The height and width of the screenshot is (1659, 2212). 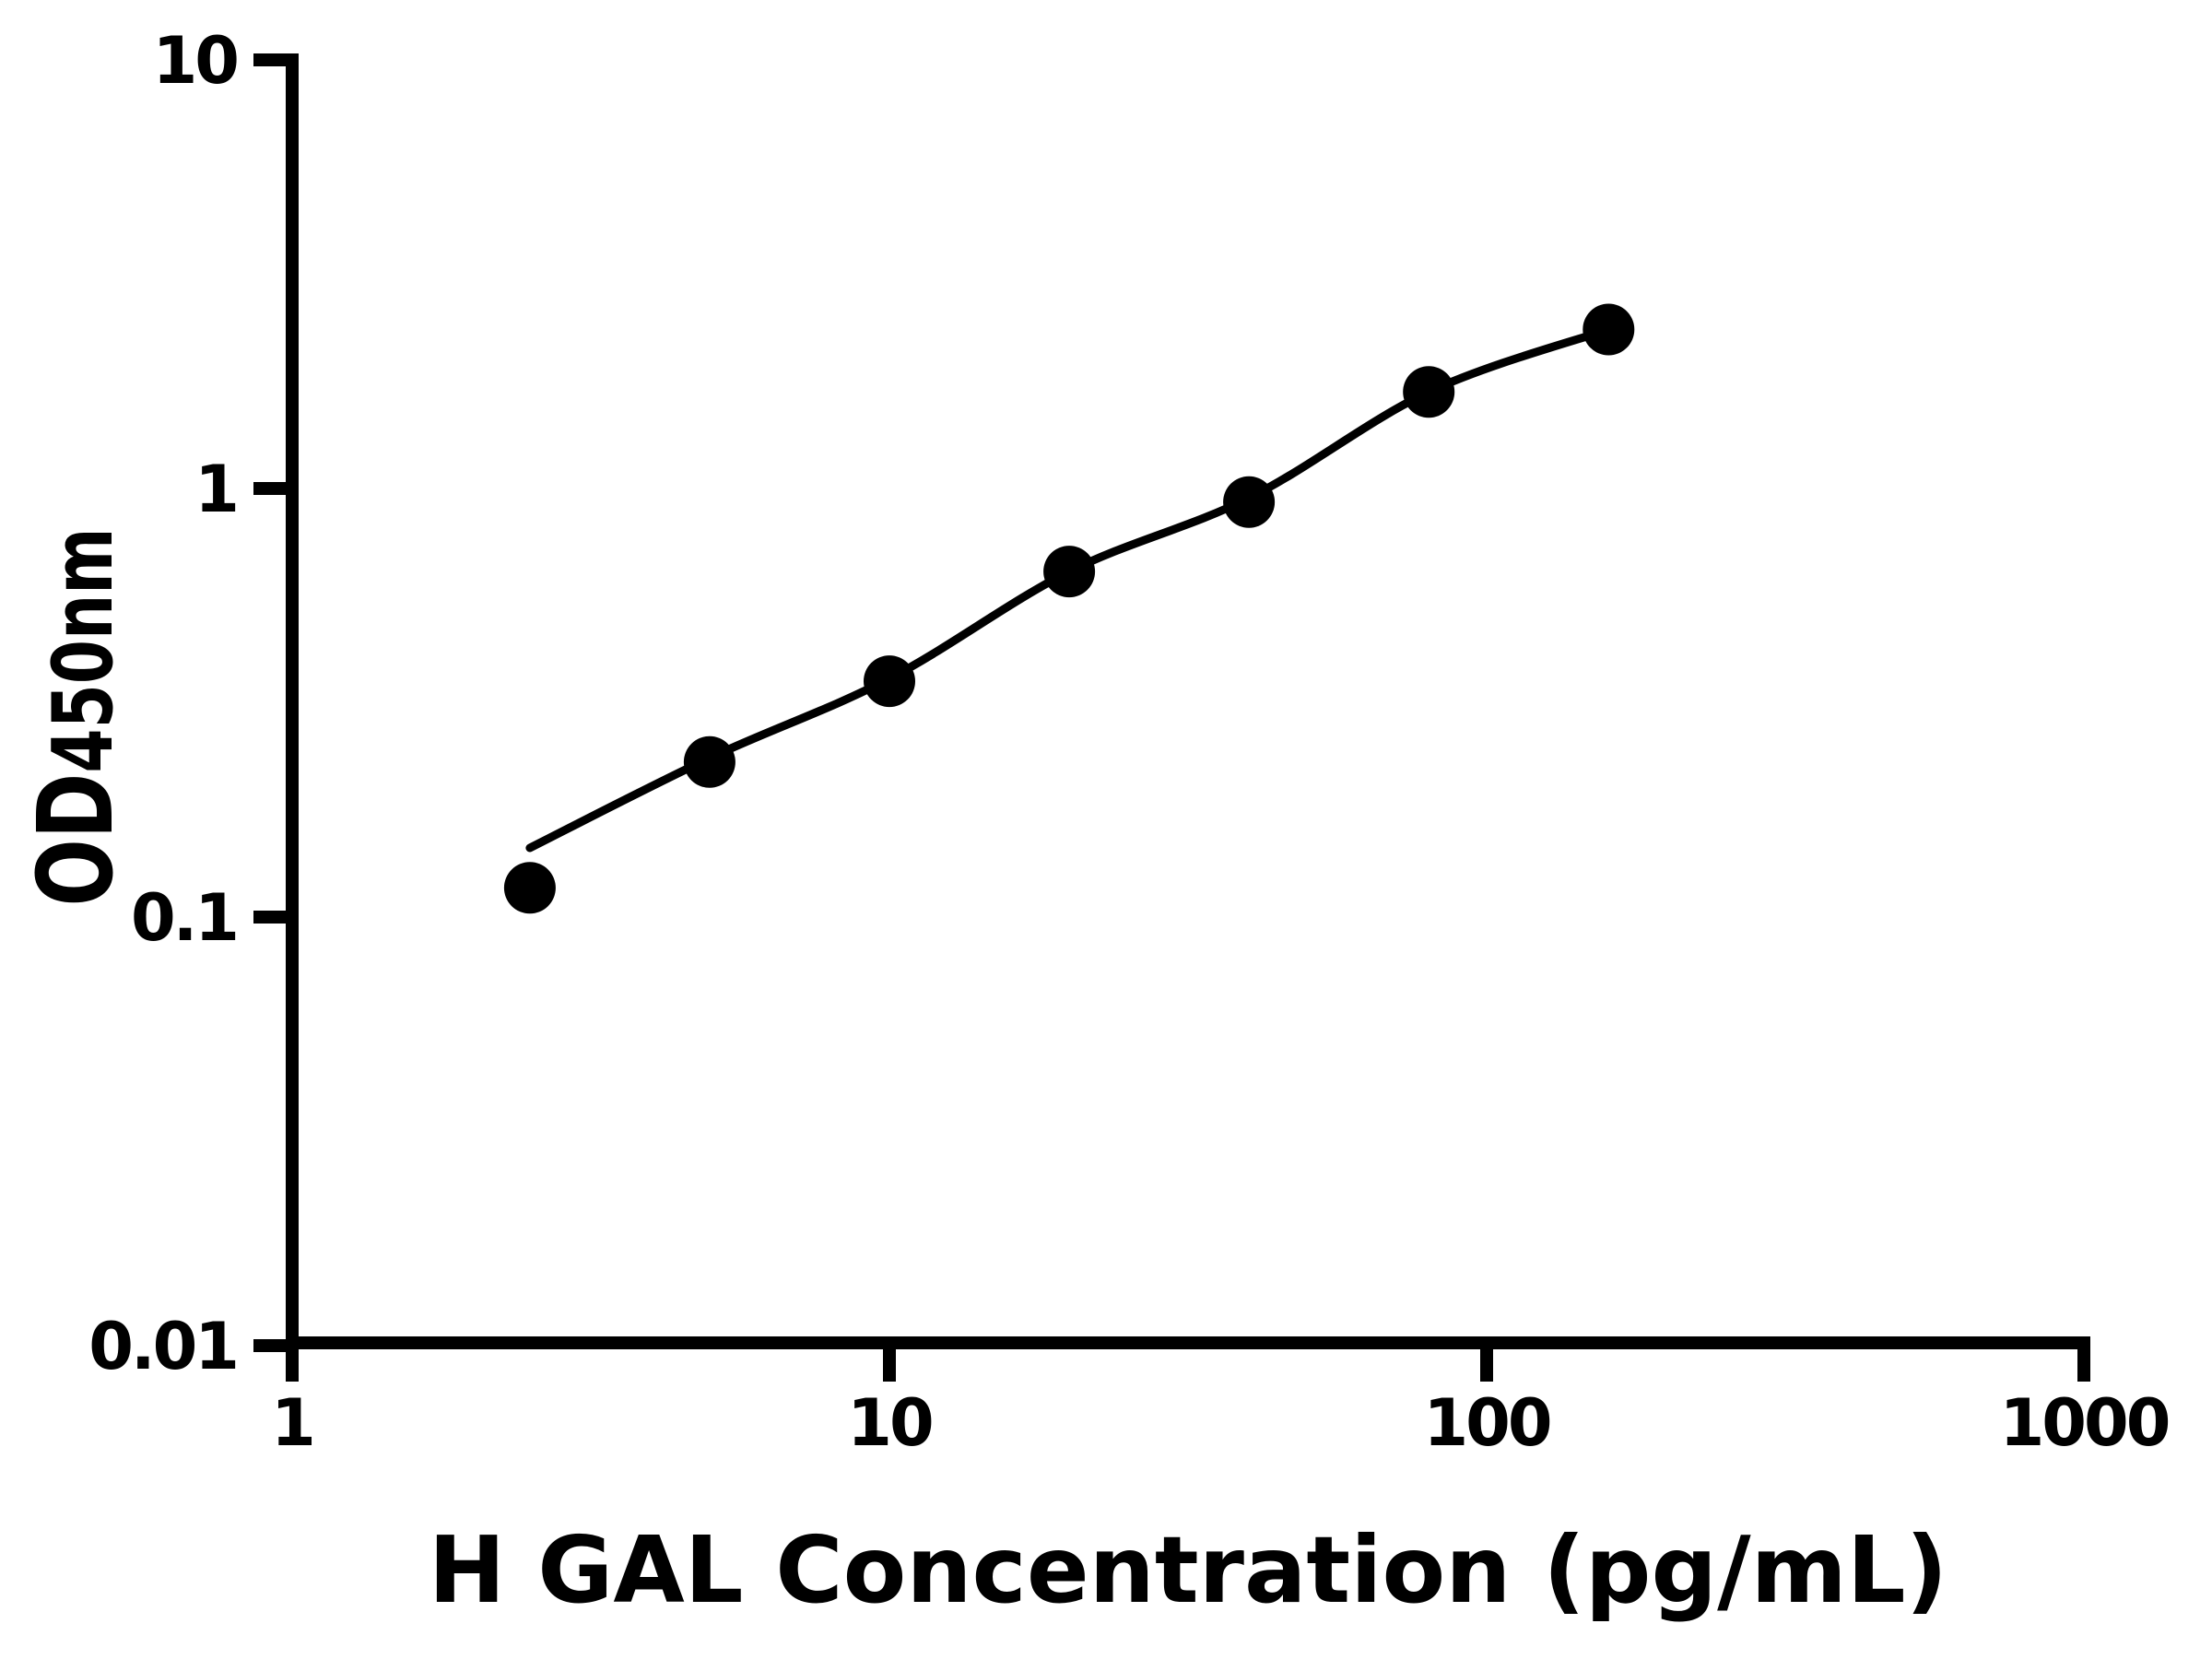 What do you see at coordinates (215, 489) in the screenshot?
I see `y-tick-label: 1` at bounding box center [215, 489].